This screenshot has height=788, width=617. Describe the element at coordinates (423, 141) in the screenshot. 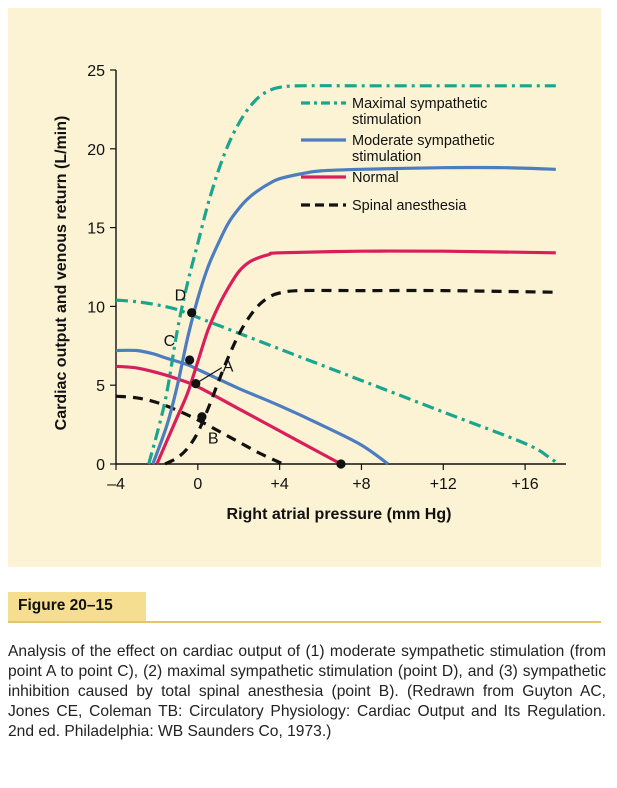

I see `legend-label: Moderate sympathetic` at that location.